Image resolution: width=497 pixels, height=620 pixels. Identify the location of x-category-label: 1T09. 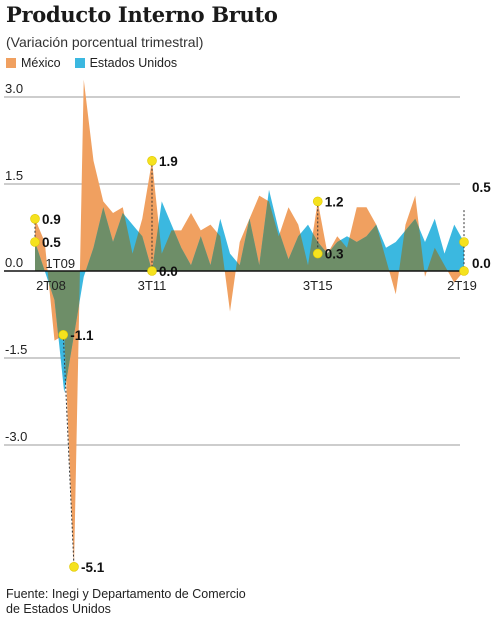
(60, 263).